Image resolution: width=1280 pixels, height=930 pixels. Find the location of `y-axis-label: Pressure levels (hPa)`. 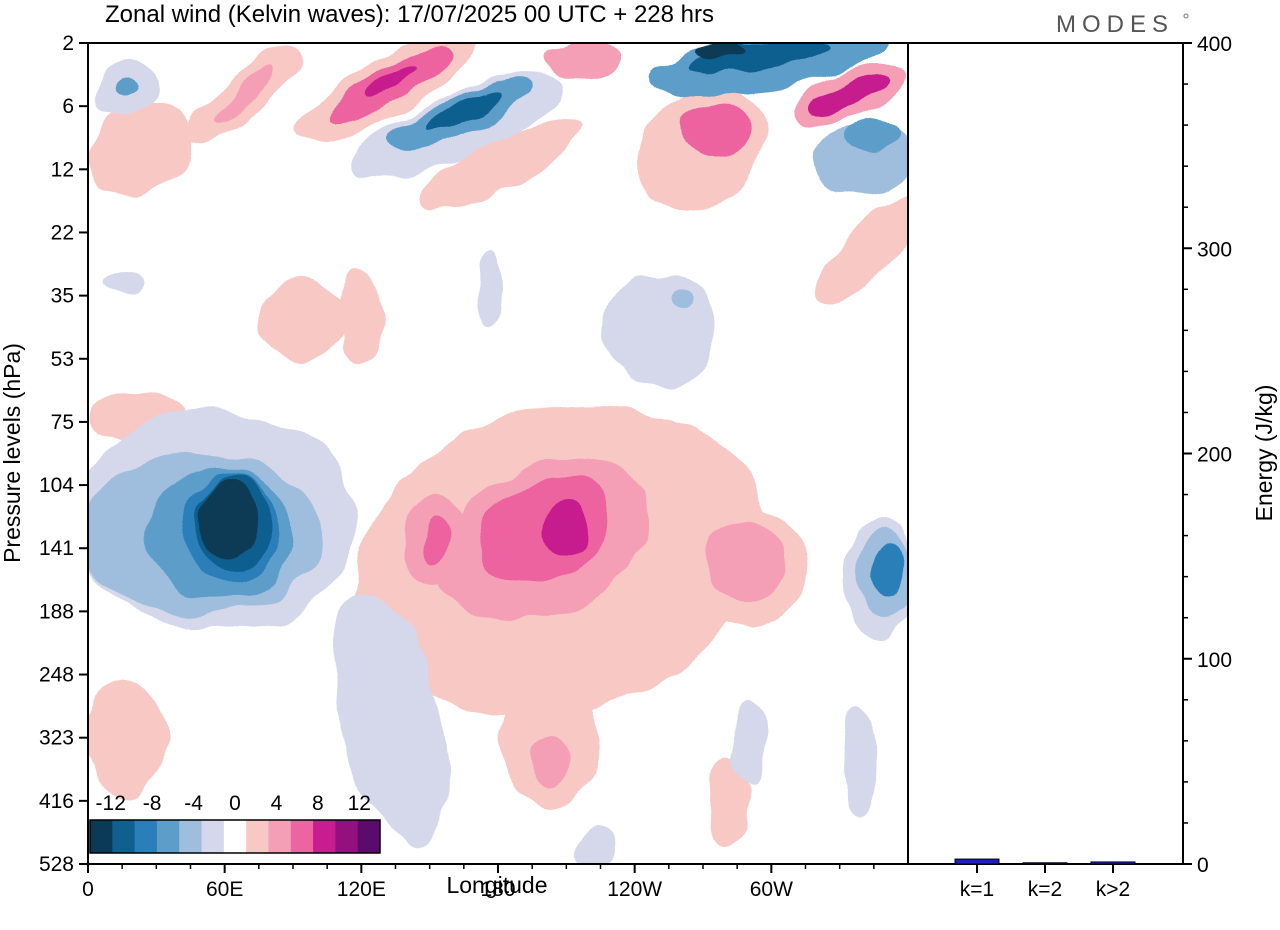

y-axis-label: Pressure levels (hPa) is located at coordinates (12, 453).